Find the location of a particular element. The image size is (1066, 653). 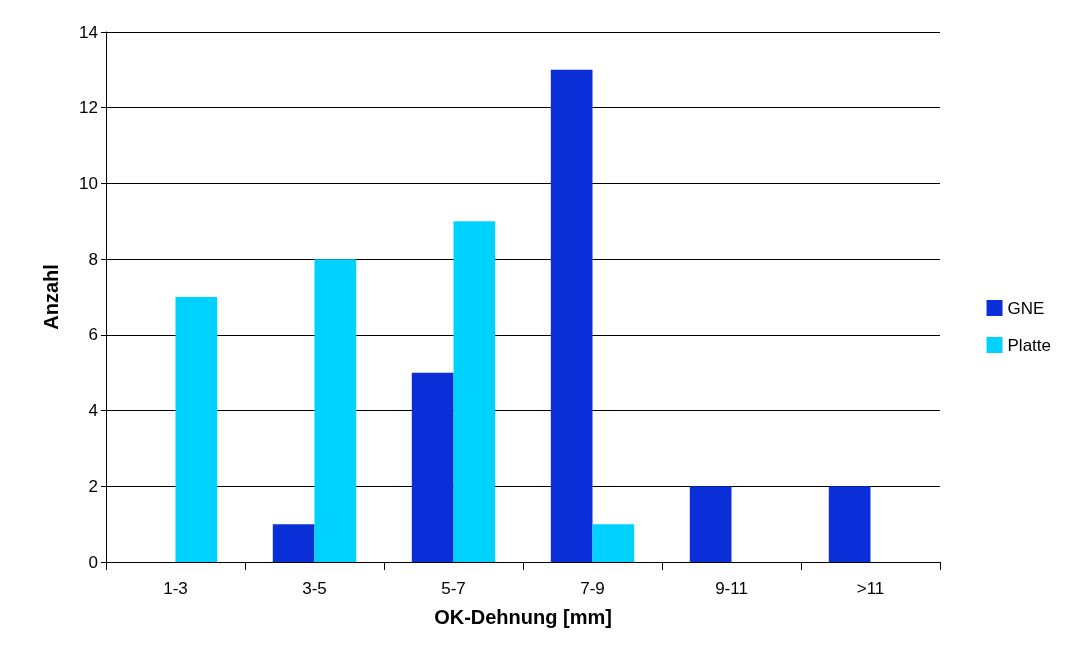

x-axis-title: OK-Dehnung [mm] is located at coordinates (523, 617).